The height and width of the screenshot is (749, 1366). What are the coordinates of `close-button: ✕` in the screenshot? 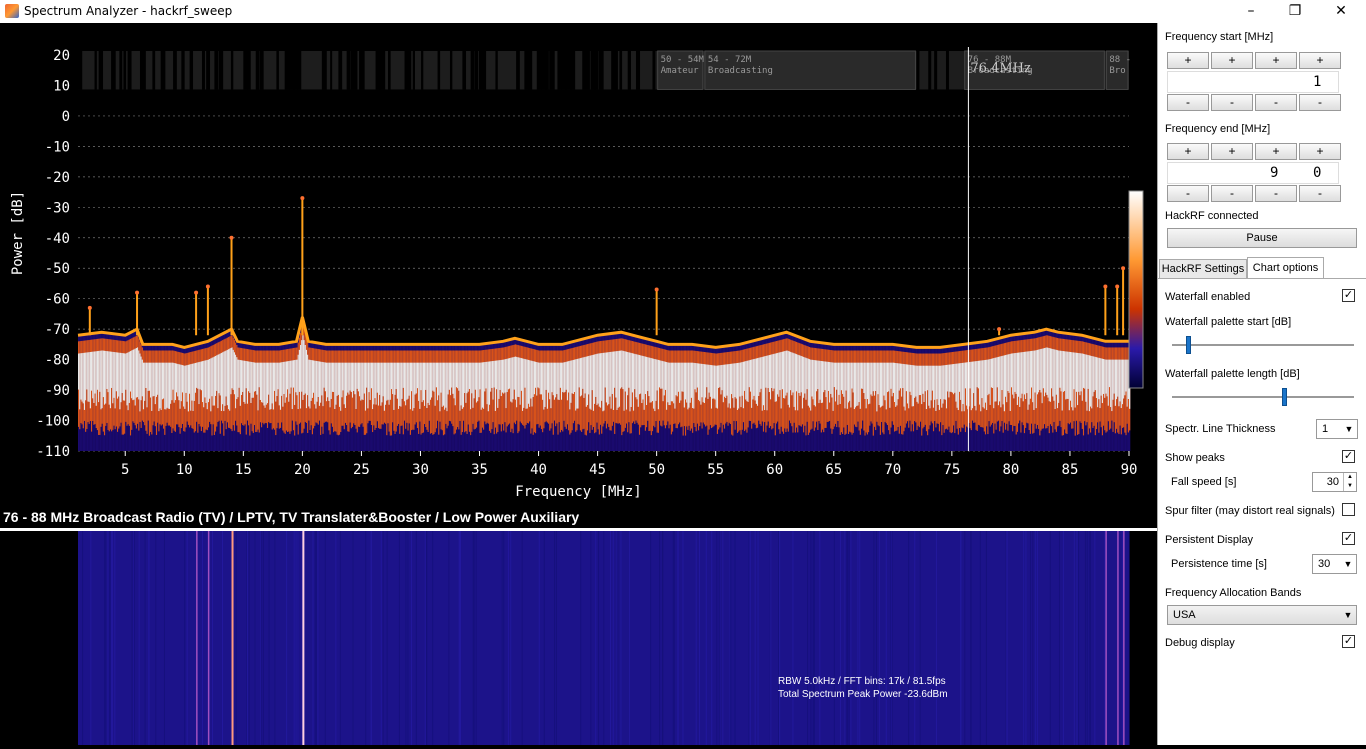 It's located at (1341, 11).